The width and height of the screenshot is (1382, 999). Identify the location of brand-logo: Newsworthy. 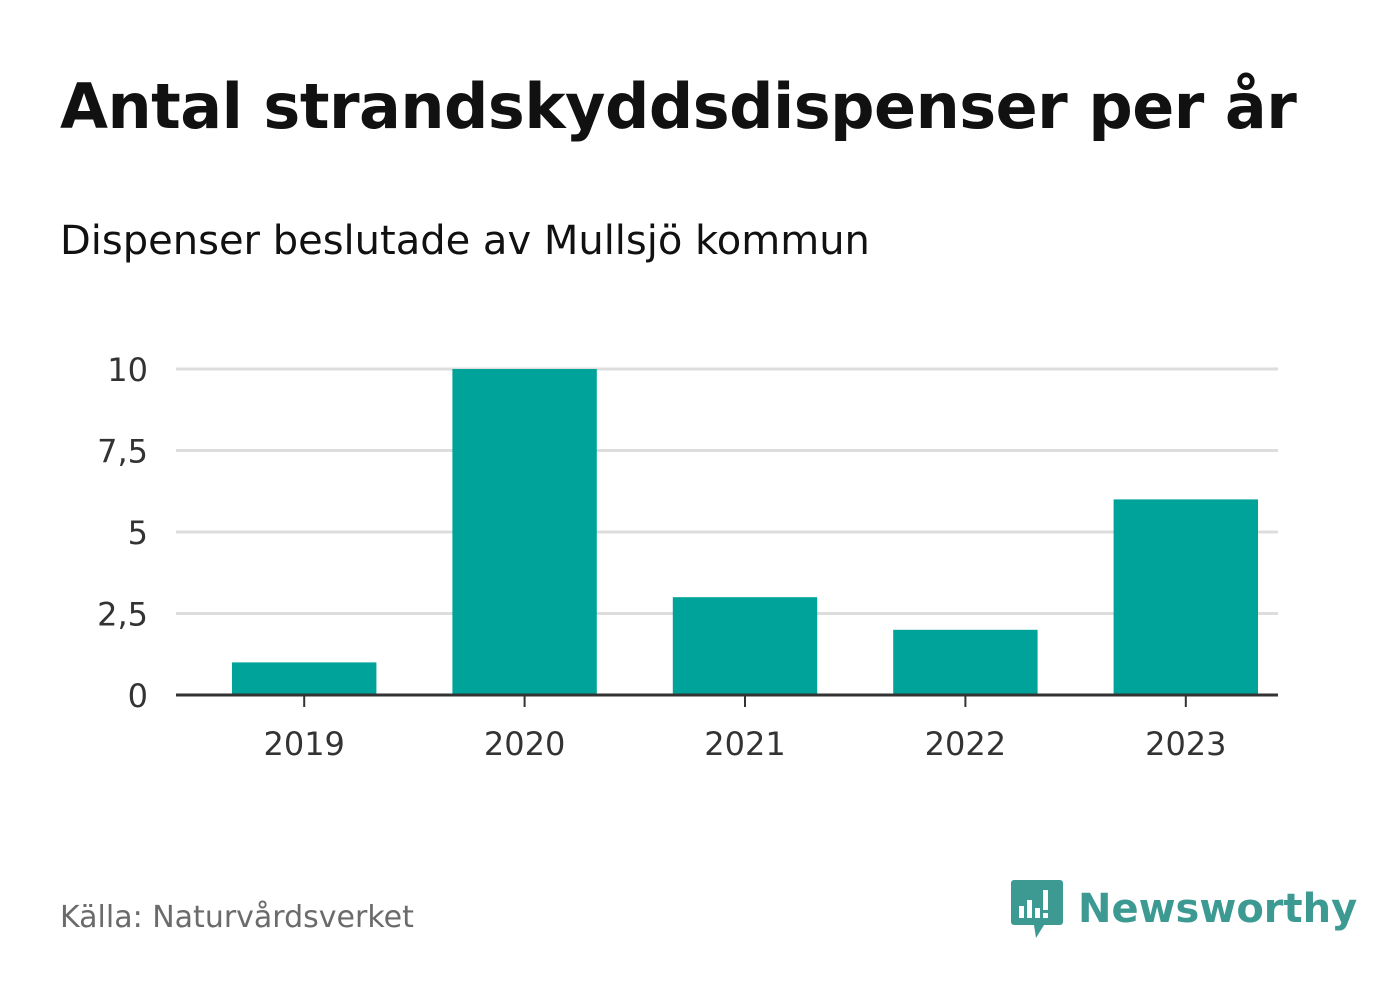
(1183, 909).